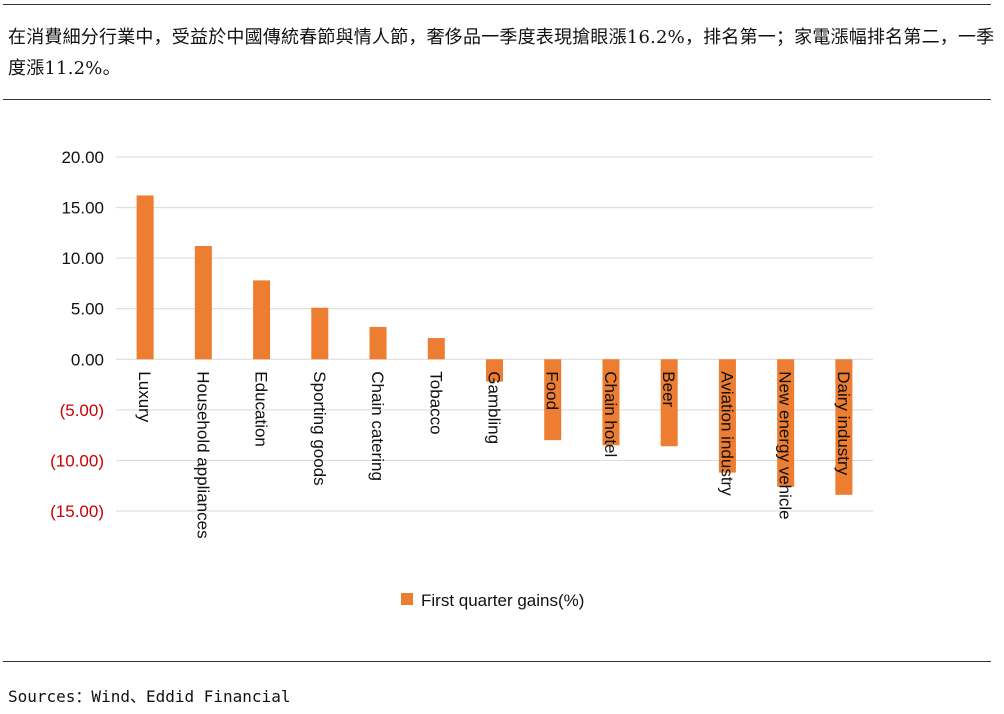 The image size is (1004, 714). Describe the element at coordinates (82, 258) in the screenshot. I see `y-tick-label: 10.00` at that location.